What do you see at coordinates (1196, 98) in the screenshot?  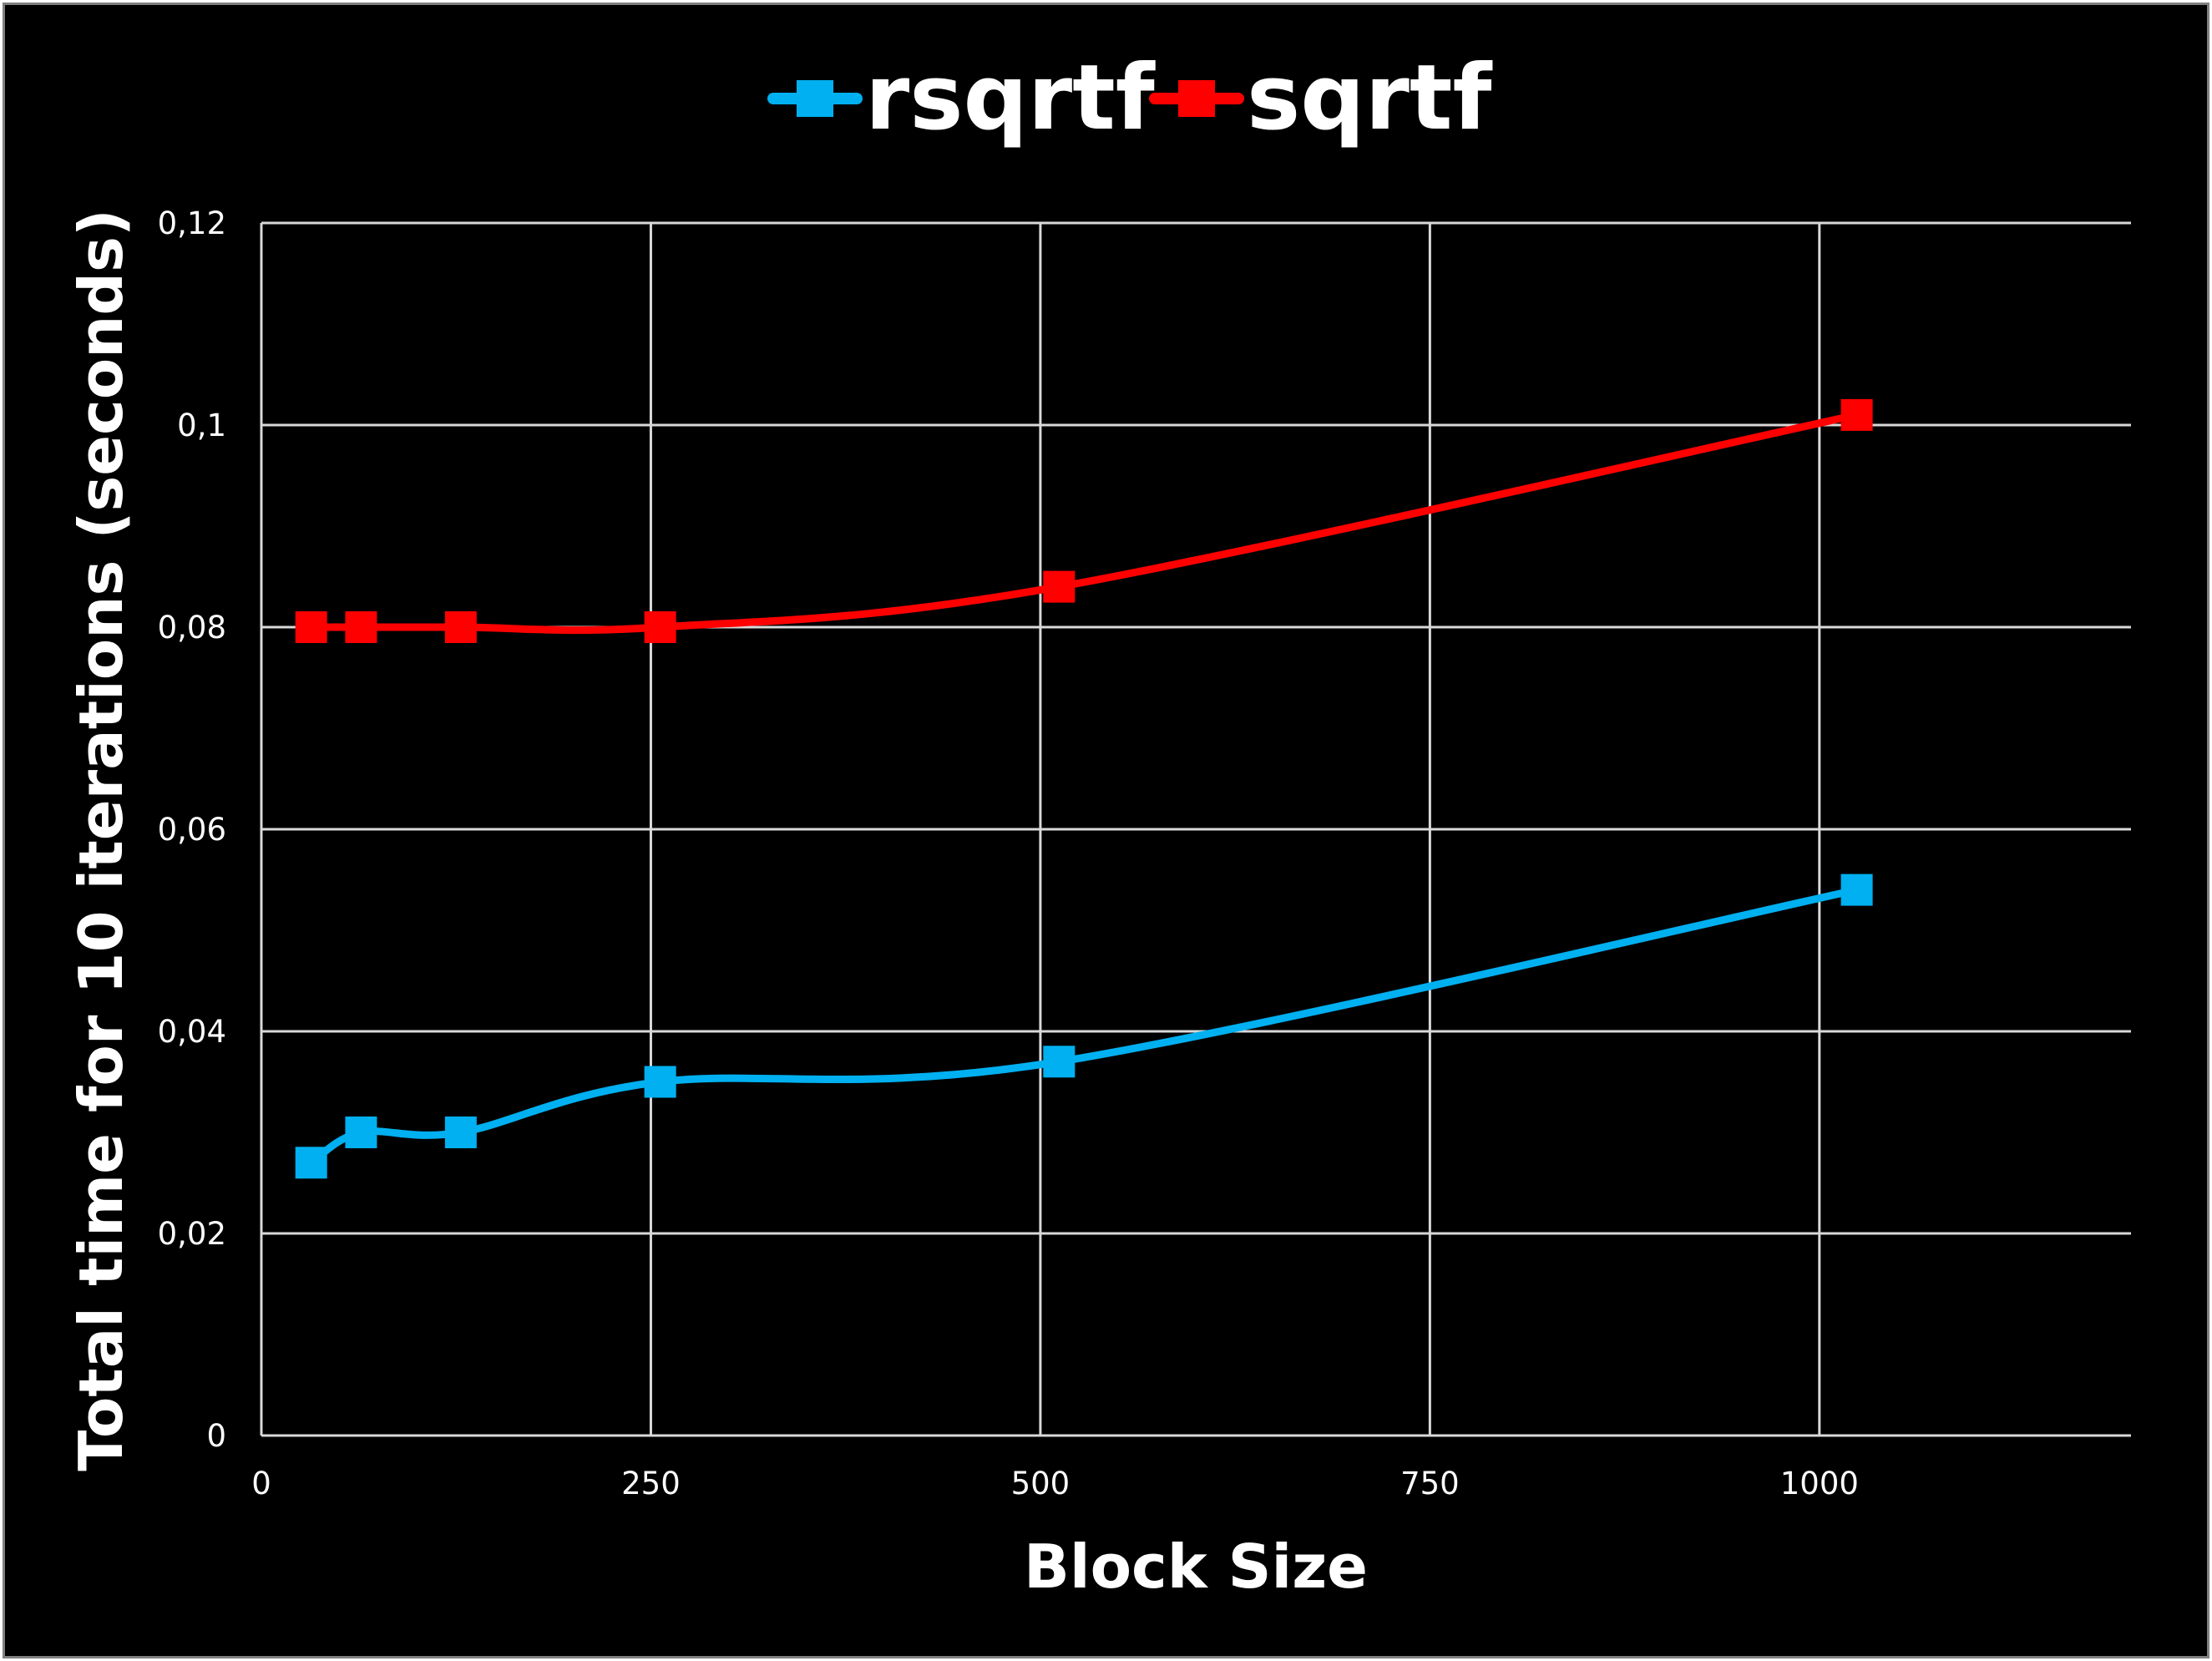 I see `legend-marker-sqrtf` at bounding box center [1196, 98].